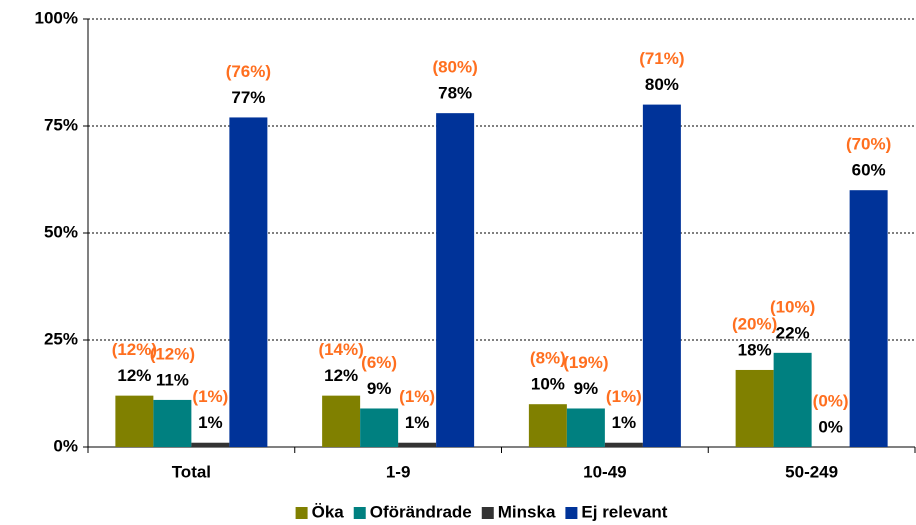  Describe the element at coordinates (831, 400) in the screenshot. I see `prior-label: (0%)` at that location.